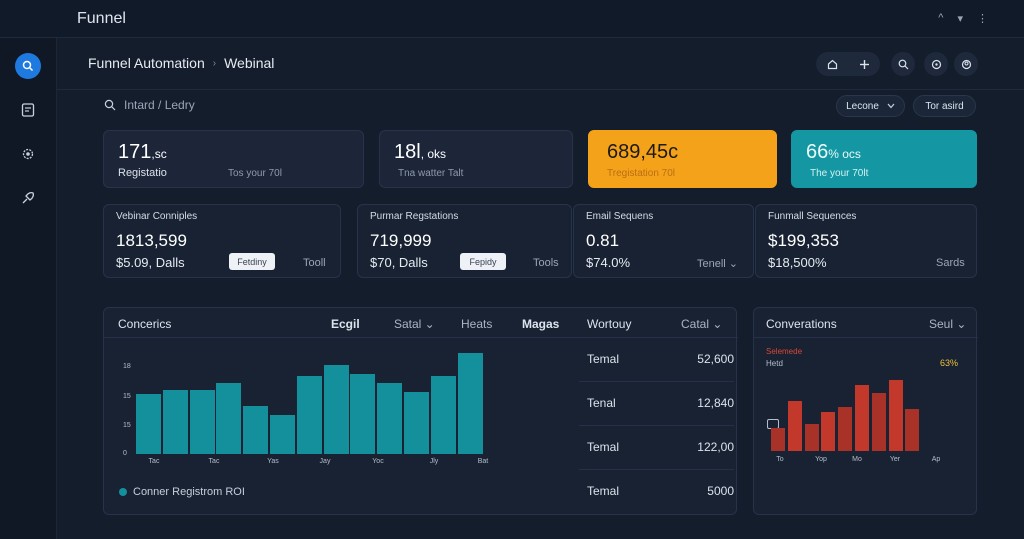 Image resolution: width=1024 pixels, height=539 pixels. Describe the element at coordinates (127, 366) in the screenshot. I see `y-tick-label: 18` at that location.